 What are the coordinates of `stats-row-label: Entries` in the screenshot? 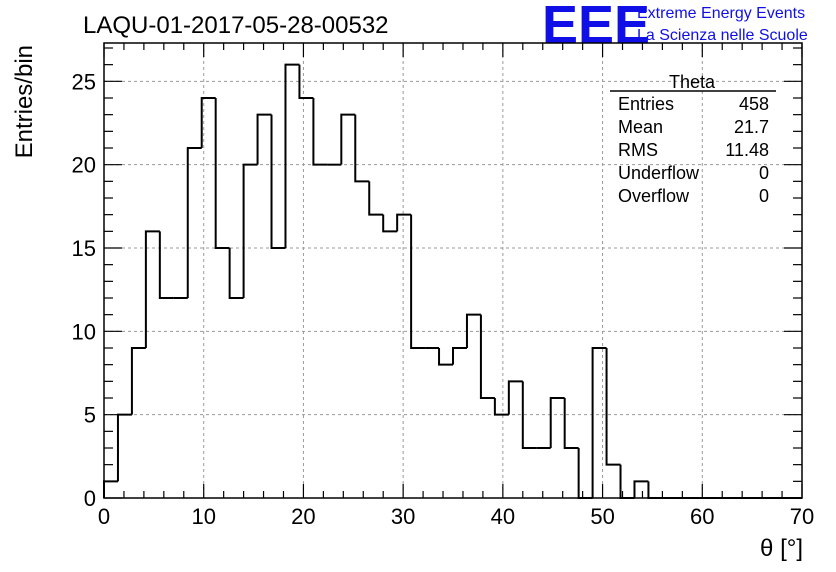 It's located at (646, 104).